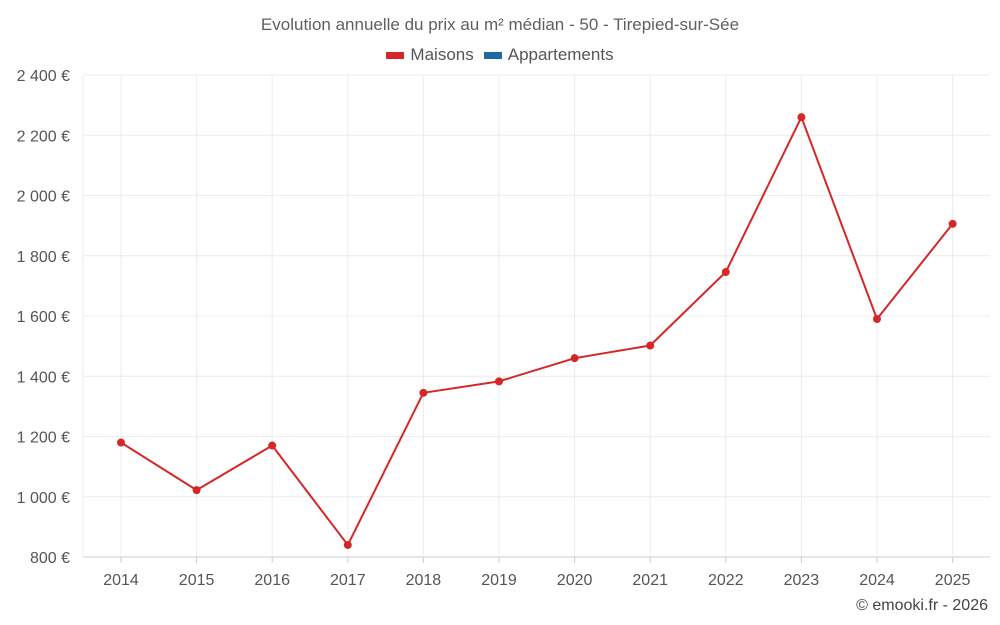 The height and width of the screenshot is (625, 1000). I want to click on y-tick-label: 2 400 €, so click(43, 76).